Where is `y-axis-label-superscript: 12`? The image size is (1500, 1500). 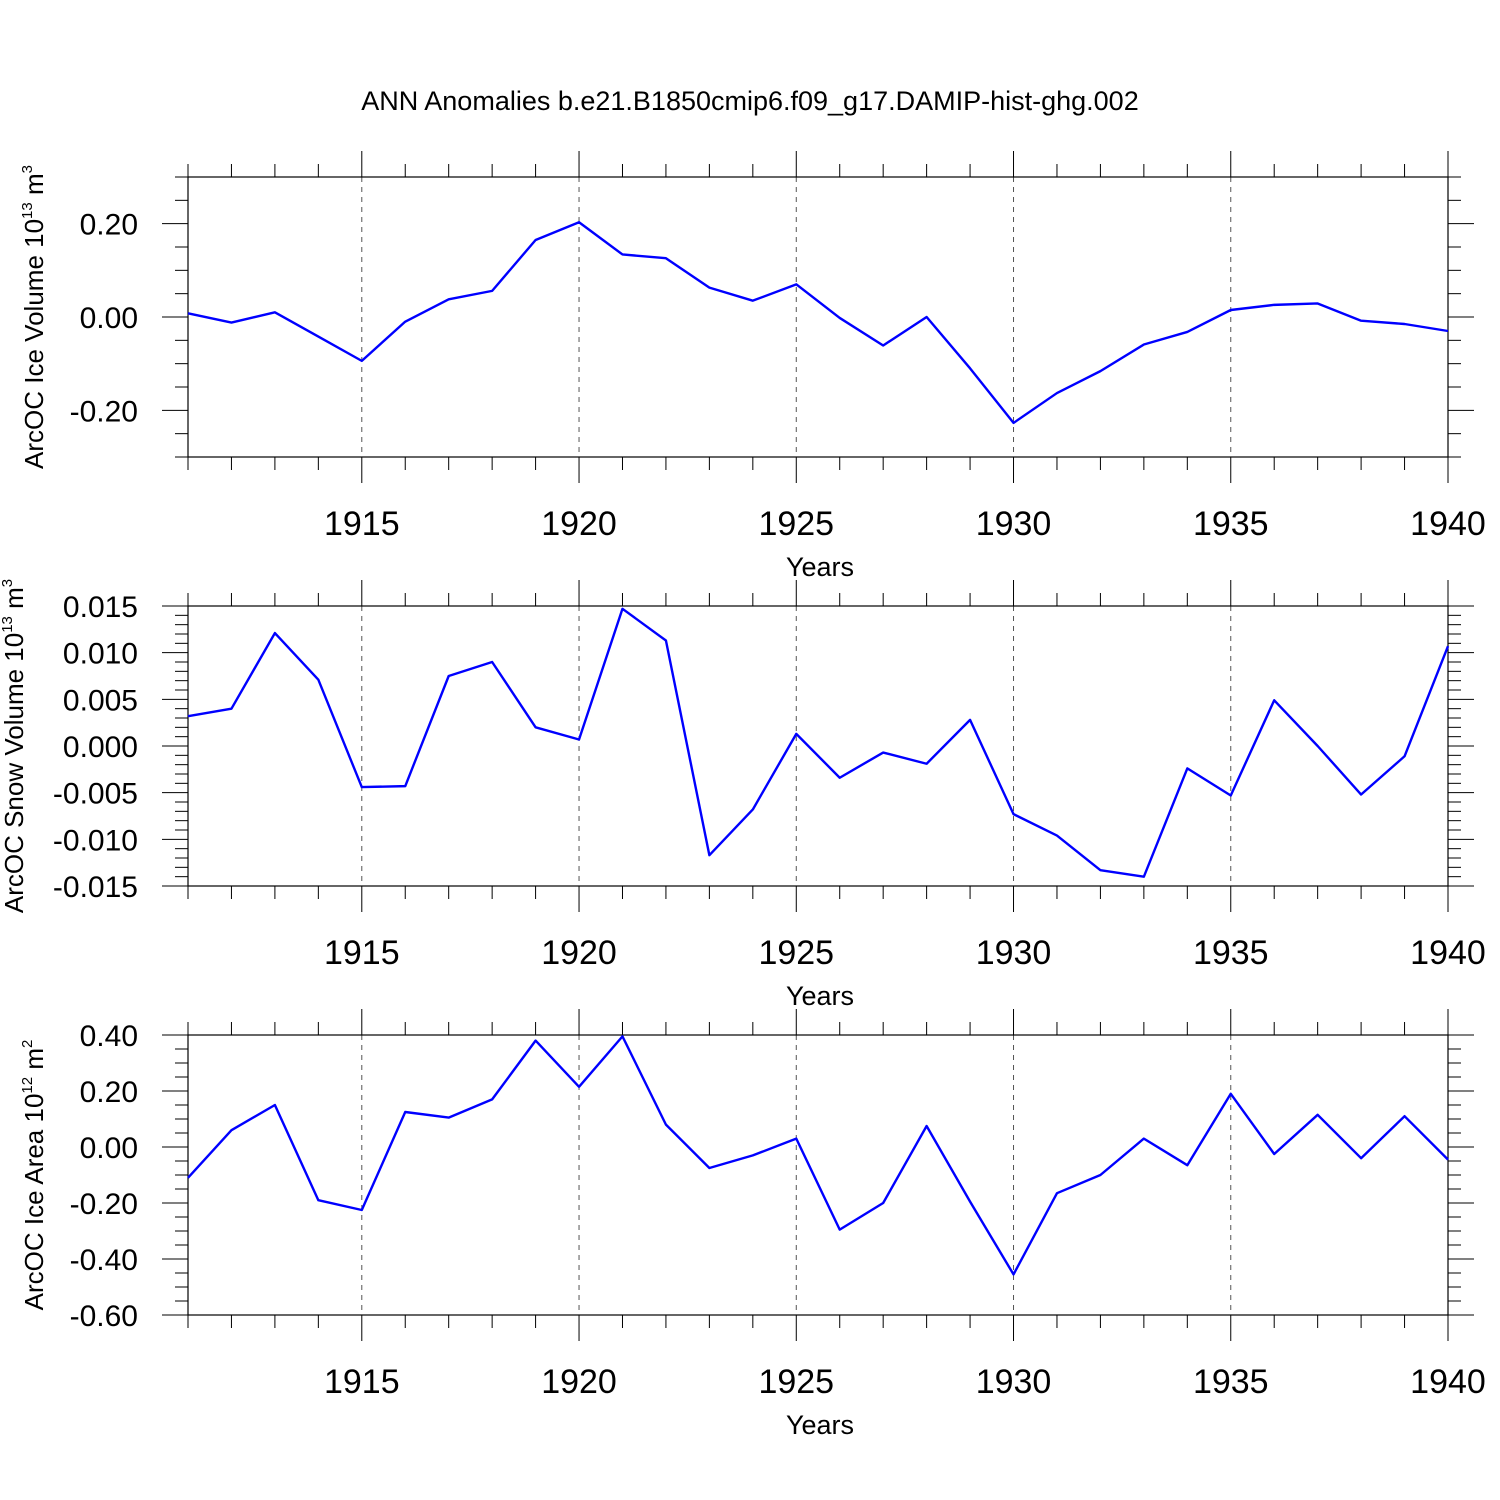
y-axis-label-superscript: 12 is located at coordinates (27, 1085).